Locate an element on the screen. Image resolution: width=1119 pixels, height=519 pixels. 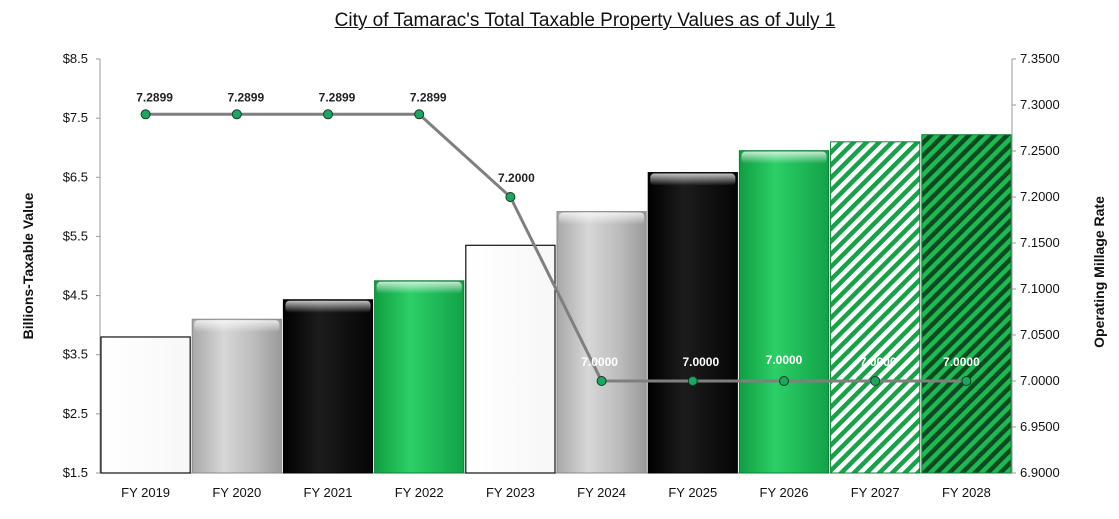
bar-fy-2024 is located at coordinates (601, 342).